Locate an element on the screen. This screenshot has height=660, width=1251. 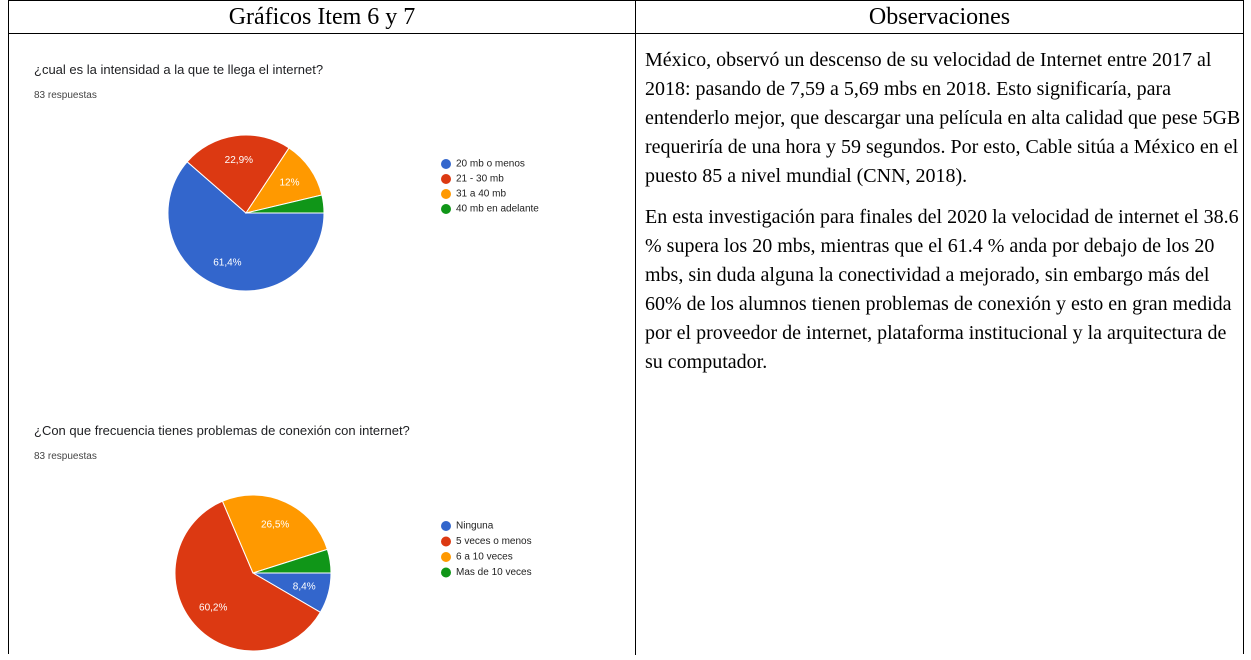
header-cell: Gráficos Item 6 y 7 is located at coordinates (322, 17).